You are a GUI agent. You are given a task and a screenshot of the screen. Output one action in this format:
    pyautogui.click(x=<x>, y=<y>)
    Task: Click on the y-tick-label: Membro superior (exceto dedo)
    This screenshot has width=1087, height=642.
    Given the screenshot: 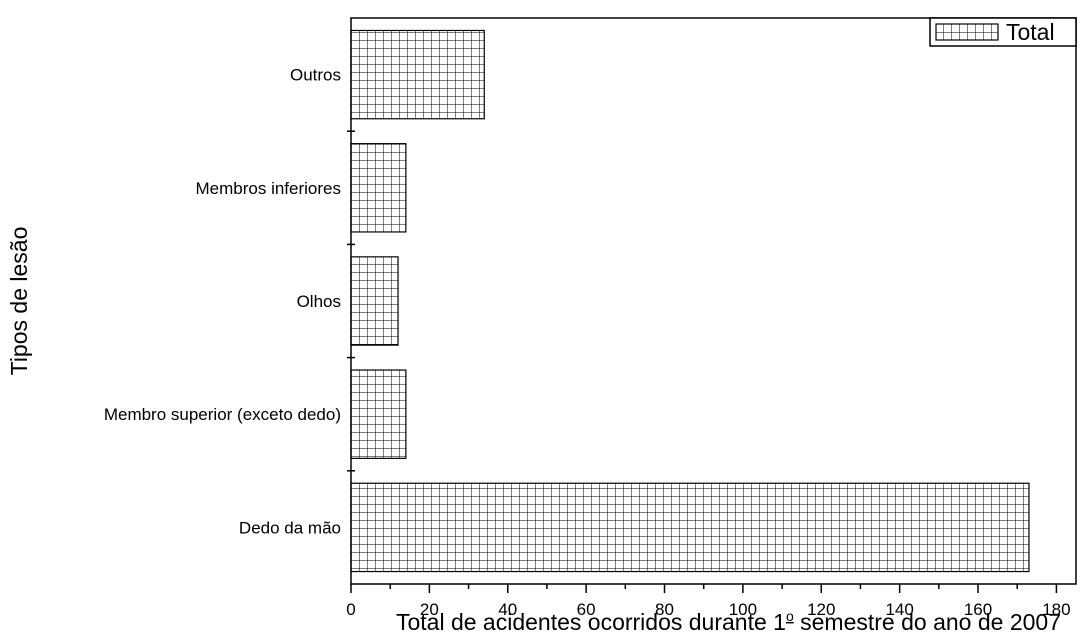 What is the action you would take?
    pyautogui.click(x=222, y=414)
    